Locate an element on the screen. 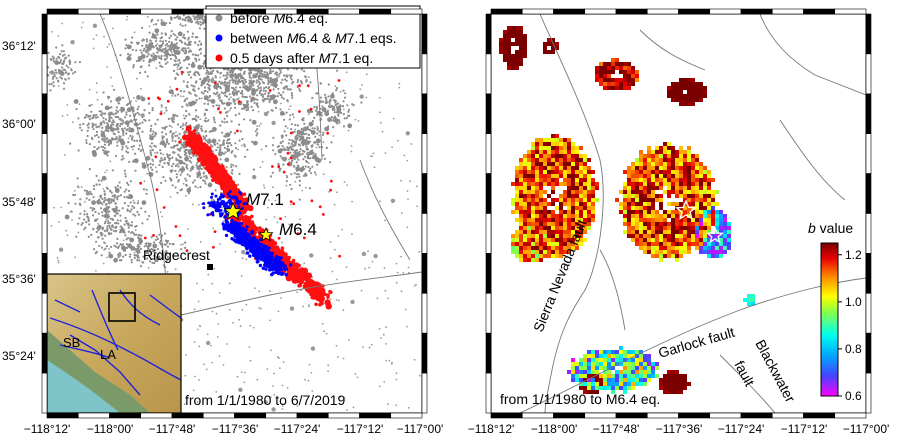  seismicity-dot-between is located at coordinates (247, 227).